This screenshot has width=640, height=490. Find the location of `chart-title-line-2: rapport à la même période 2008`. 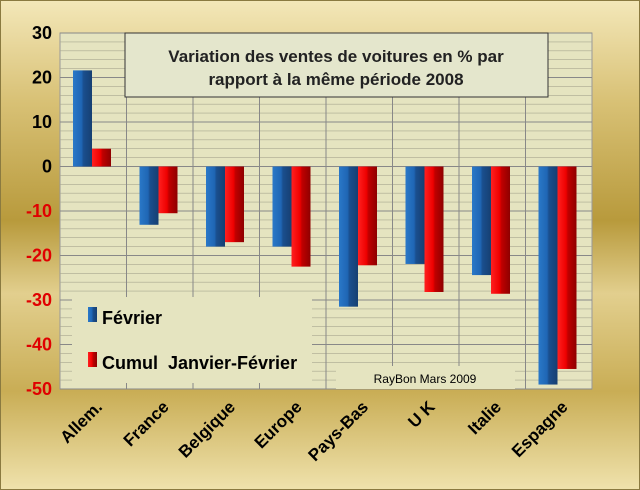

chart-title-line-2: rapport à la même période 2008 is located at coordinates (335, 79).